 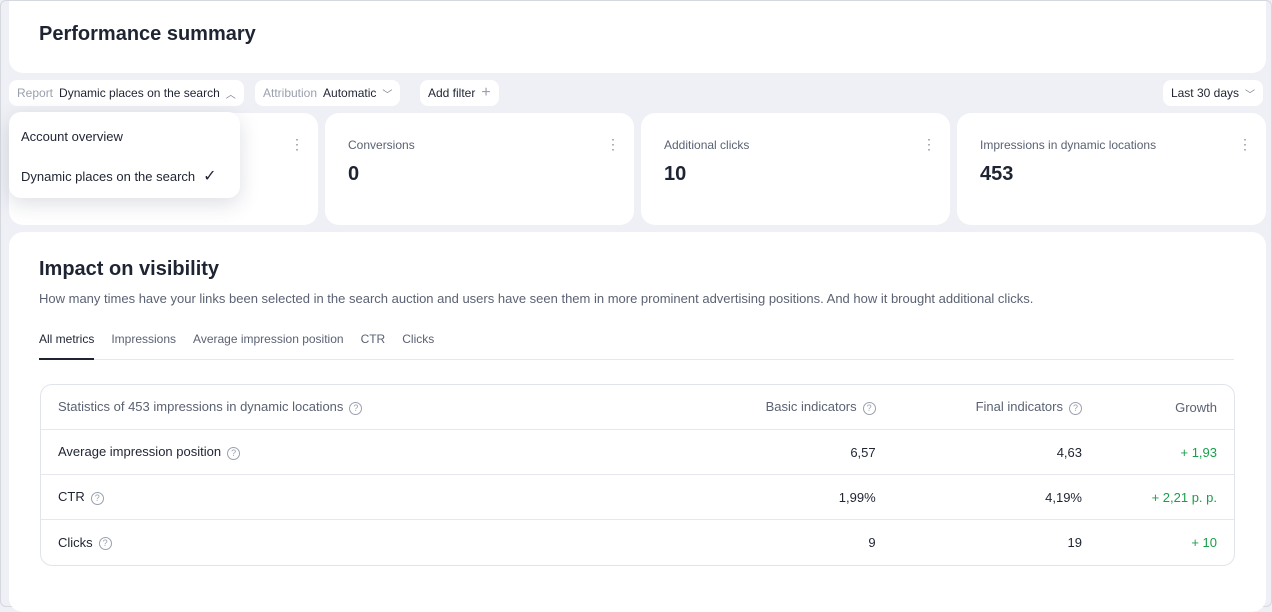 I want to click on metric-label: Impressions in dynamic locations, so click(x=1068, y=145).